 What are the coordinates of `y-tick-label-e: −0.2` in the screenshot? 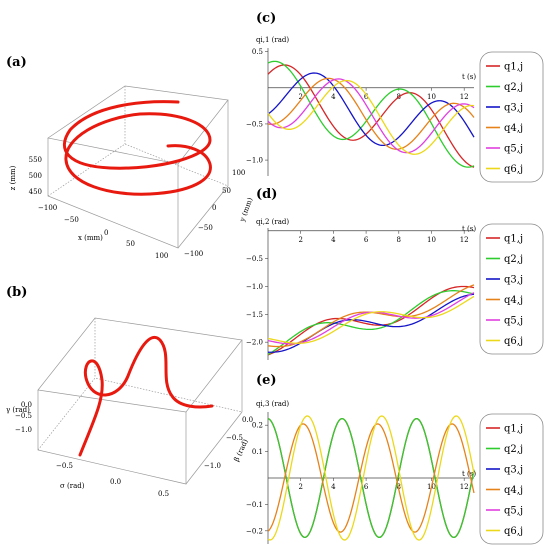 It's located at (254, 531).